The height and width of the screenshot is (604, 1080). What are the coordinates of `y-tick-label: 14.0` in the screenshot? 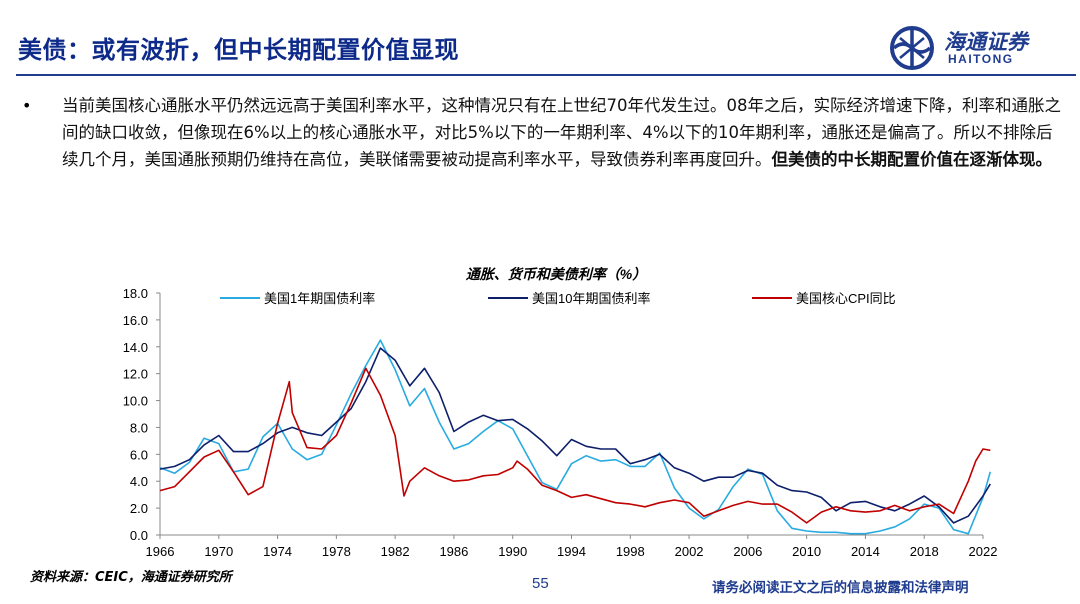 It's located at (135, 347).